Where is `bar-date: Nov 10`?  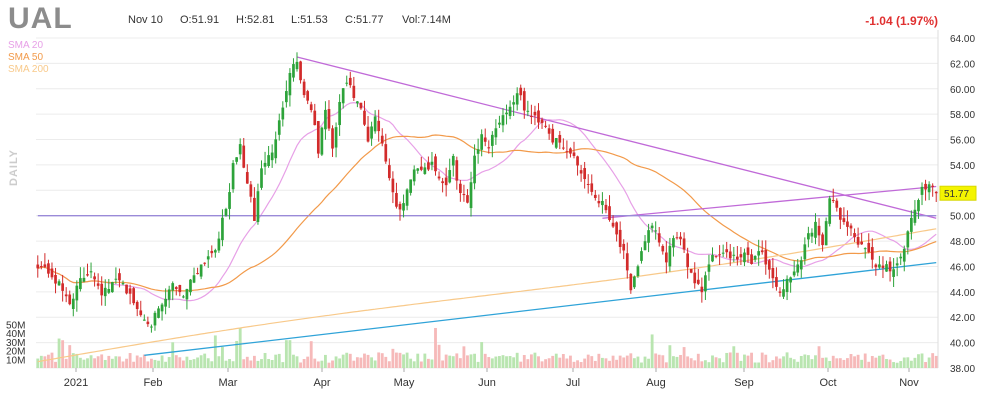 bar-date: Nov 10 is located at coordinates (145, 20).